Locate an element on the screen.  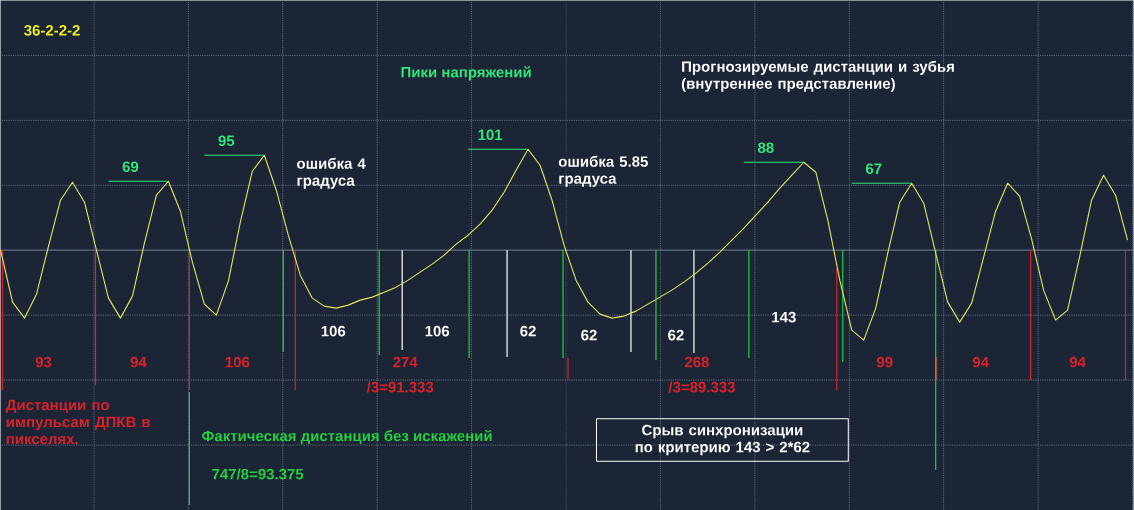
text: 747/8=93.375 is located at coordinates (258, 474).